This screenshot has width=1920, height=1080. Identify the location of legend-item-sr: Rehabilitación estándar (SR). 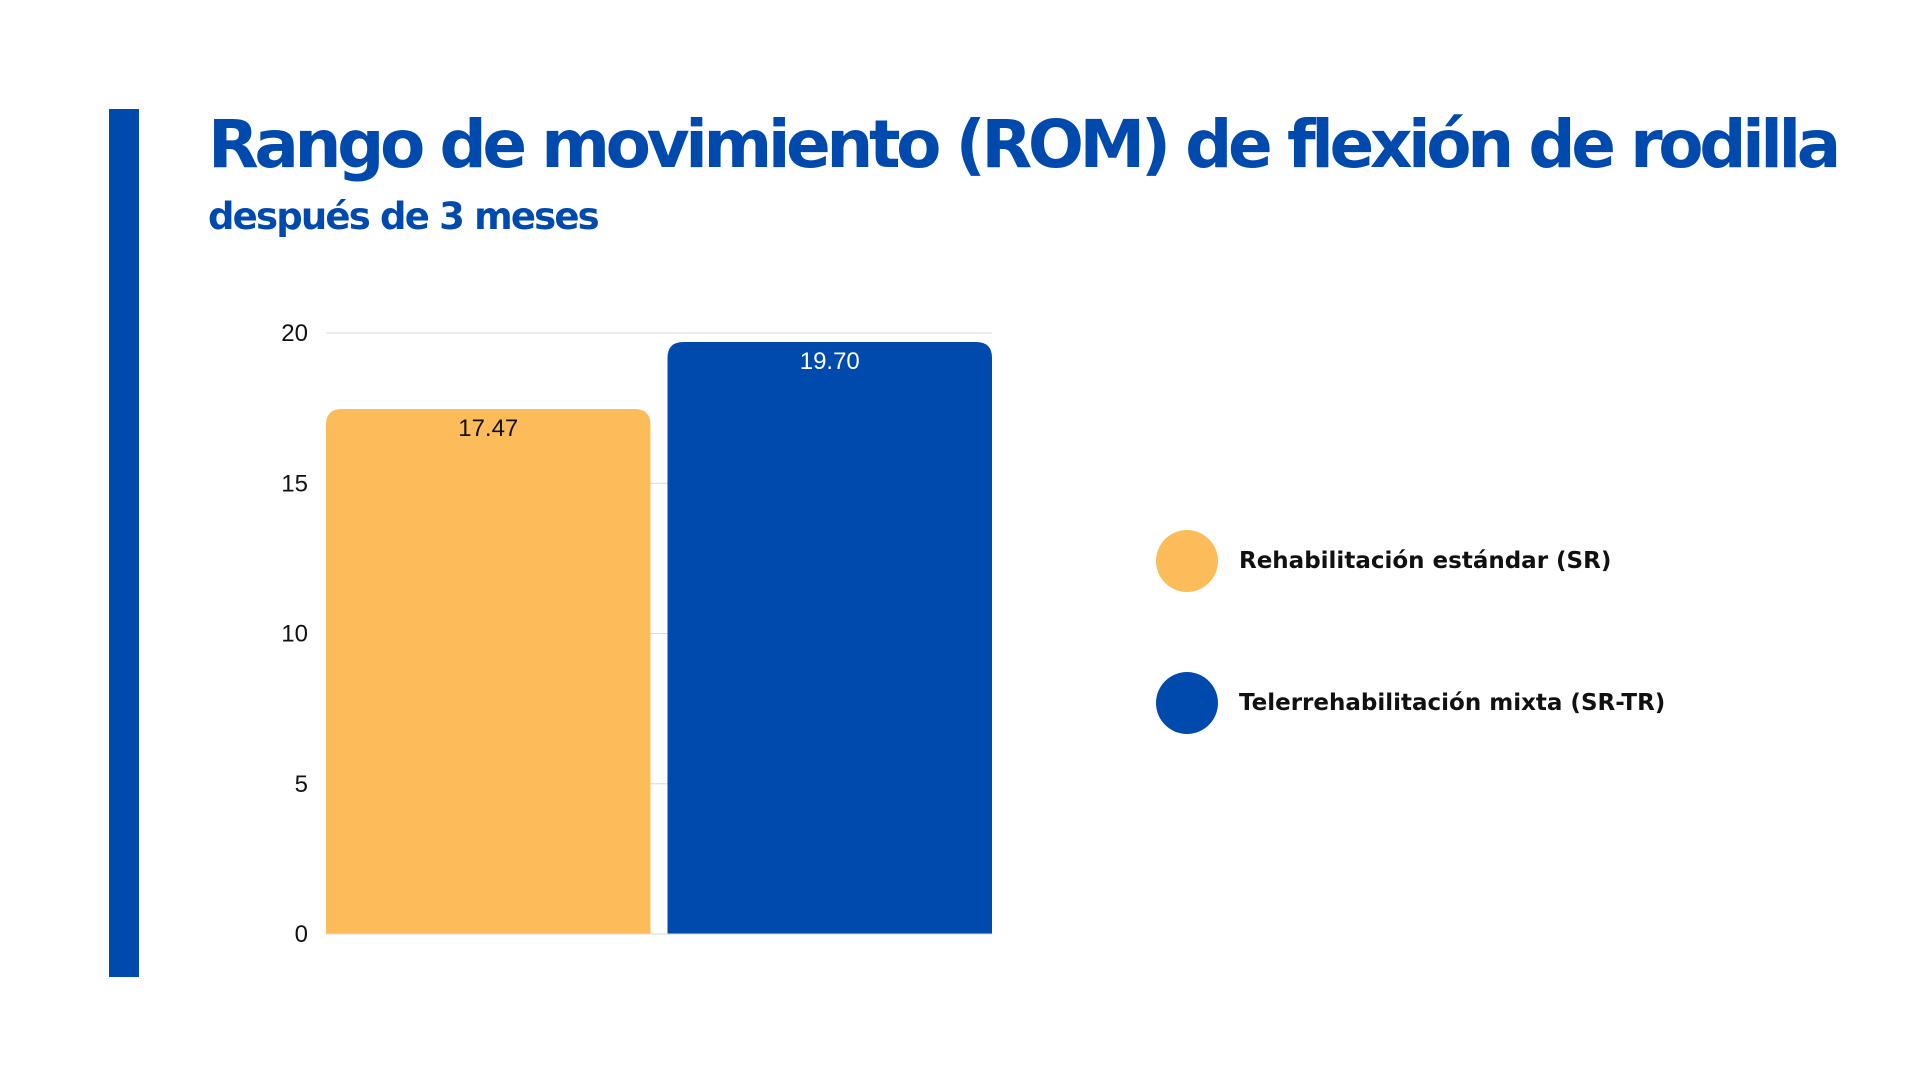
(1410, 561).